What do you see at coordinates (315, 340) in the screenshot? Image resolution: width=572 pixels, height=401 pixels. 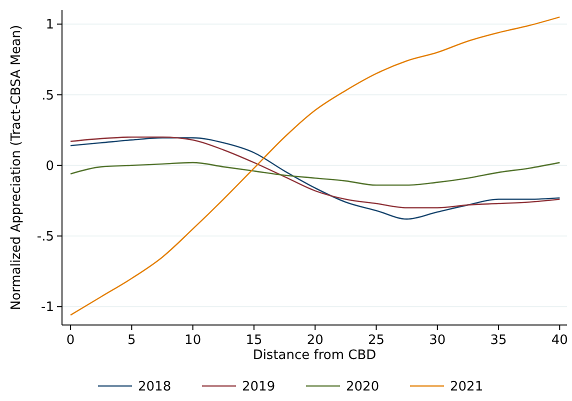 I see `x-tick-label: 20` at bounding box center [315, 340].